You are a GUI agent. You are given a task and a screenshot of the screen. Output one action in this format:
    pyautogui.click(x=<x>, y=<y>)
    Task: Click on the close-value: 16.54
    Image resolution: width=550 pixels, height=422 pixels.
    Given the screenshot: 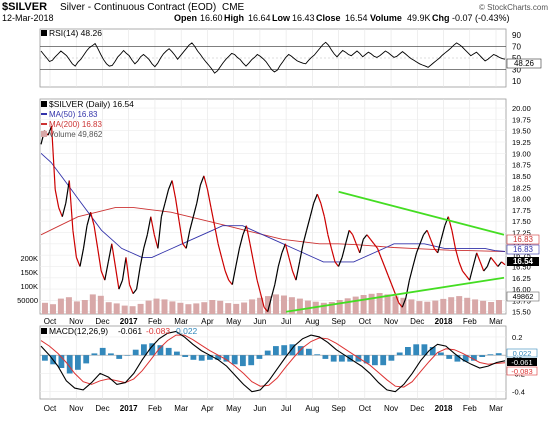 What is the action you would take?
    pyautogui.click(x=356, y=18)
    